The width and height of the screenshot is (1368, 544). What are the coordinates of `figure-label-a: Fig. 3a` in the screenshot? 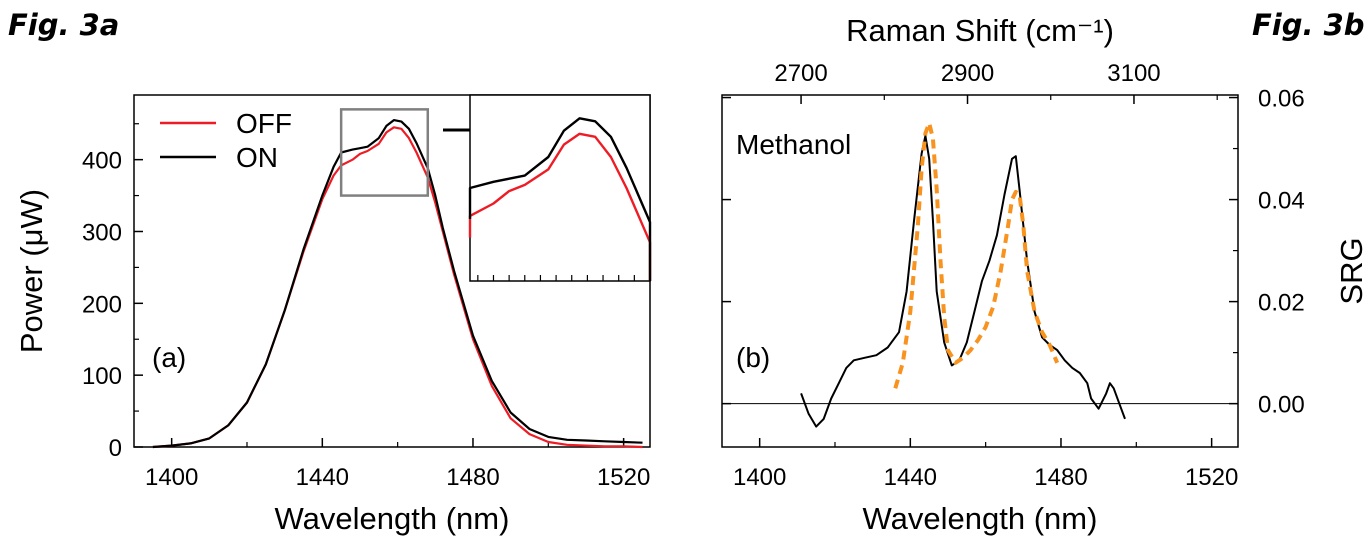 It's located at (64, 25).